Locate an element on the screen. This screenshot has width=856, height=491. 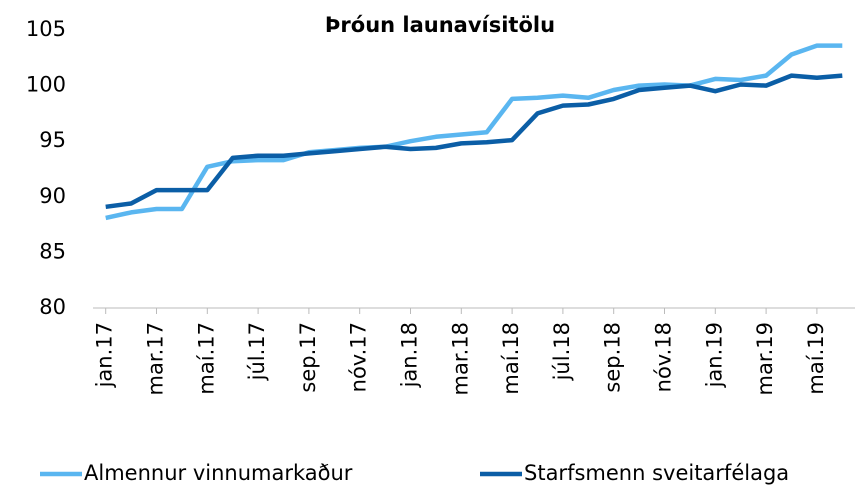
x-tick-label: maí.19 is located at coordinates (816, 358).